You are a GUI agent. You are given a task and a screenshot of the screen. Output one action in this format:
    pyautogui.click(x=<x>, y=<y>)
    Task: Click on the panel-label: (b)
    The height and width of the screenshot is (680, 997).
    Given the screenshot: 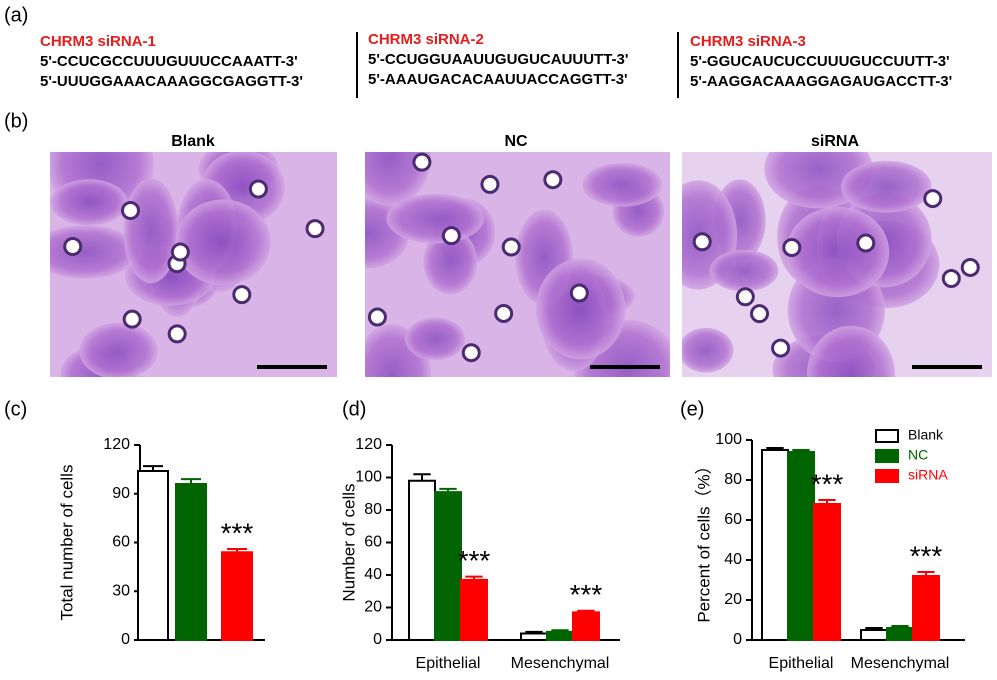 What is the action you would take?
    pyautogui.click(x=16, y=121)
    